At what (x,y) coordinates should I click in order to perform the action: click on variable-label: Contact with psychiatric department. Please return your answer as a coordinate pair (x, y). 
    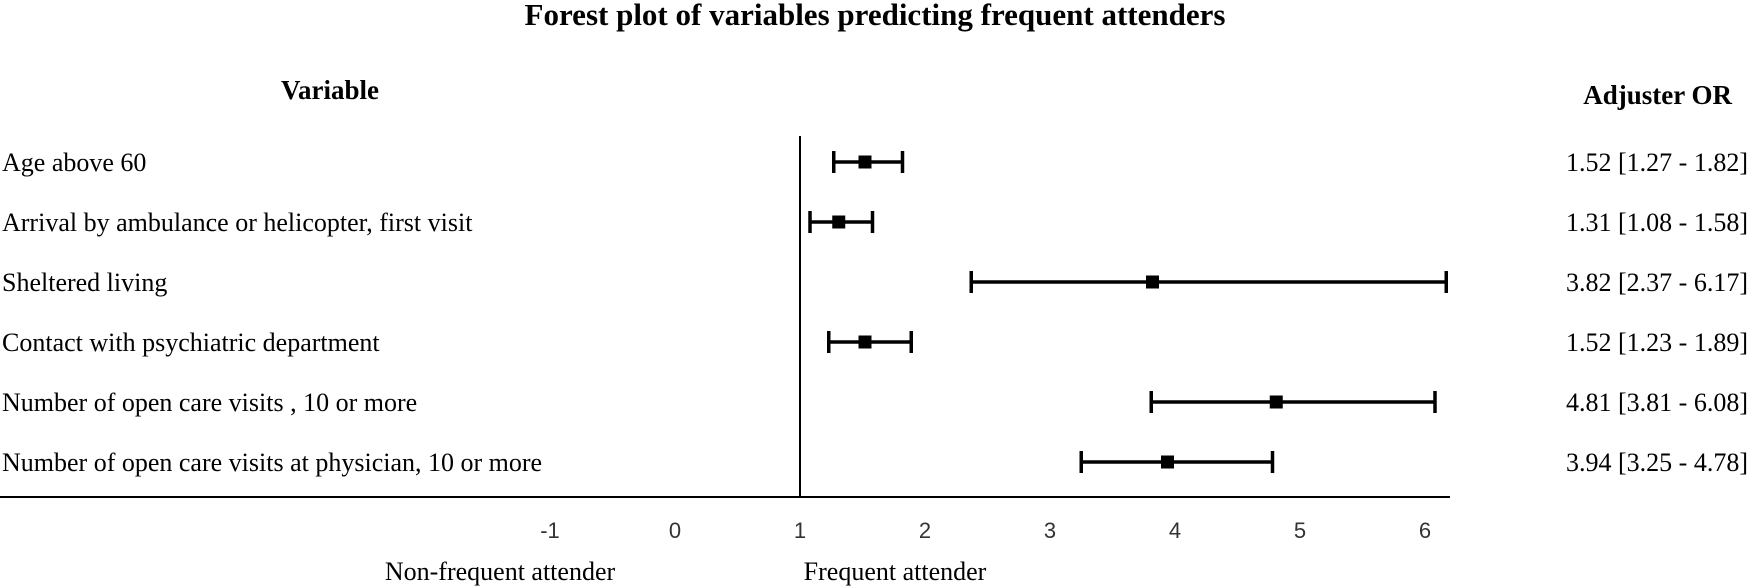
    Looking at the image, I should click on (191, 342).